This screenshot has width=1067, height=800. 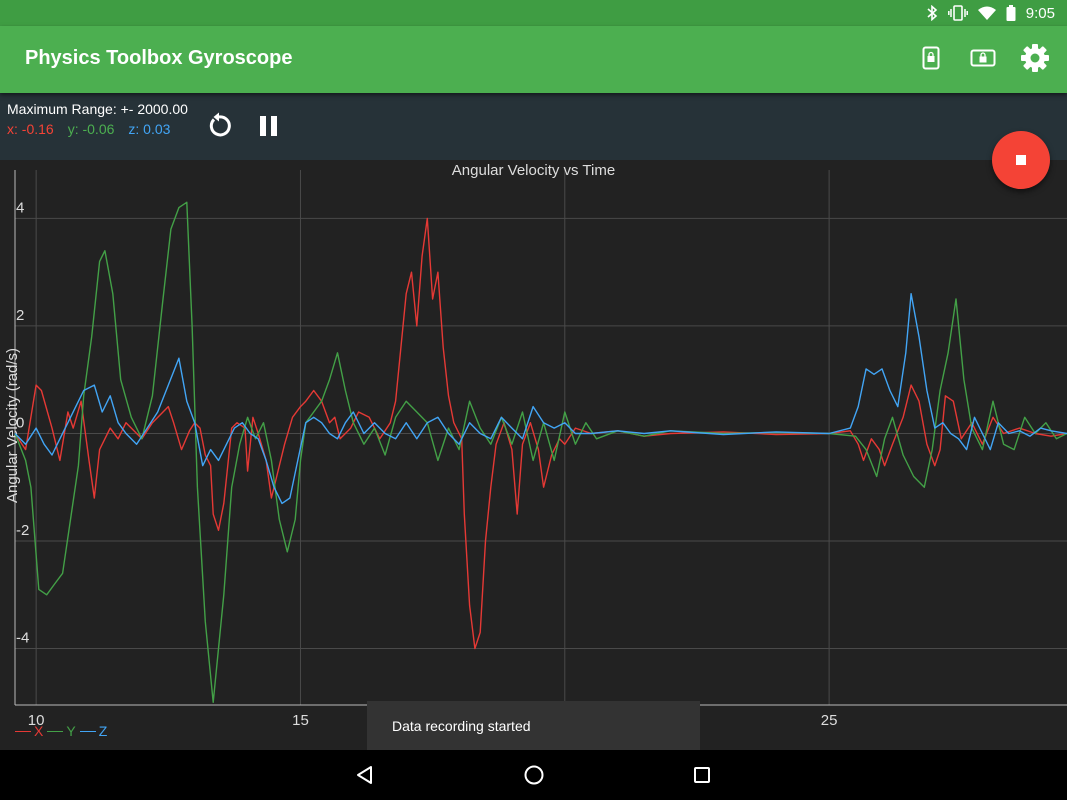 I want to click on settings-button, so click(x=1035, y=58).